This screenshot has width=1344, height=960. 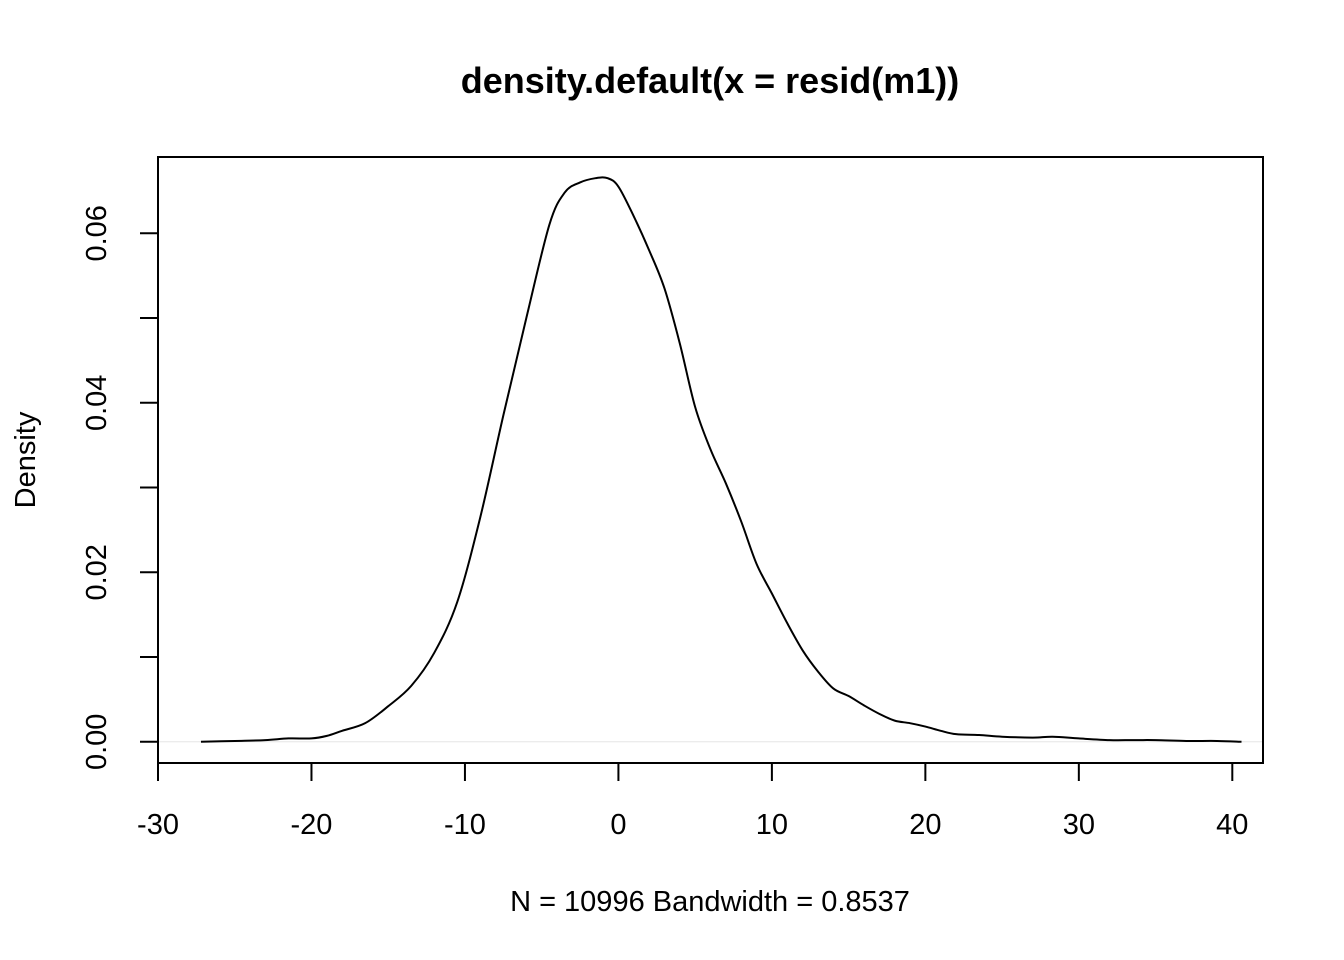 I want to click on x-tick-label: -10, so click(x=465, y=825).